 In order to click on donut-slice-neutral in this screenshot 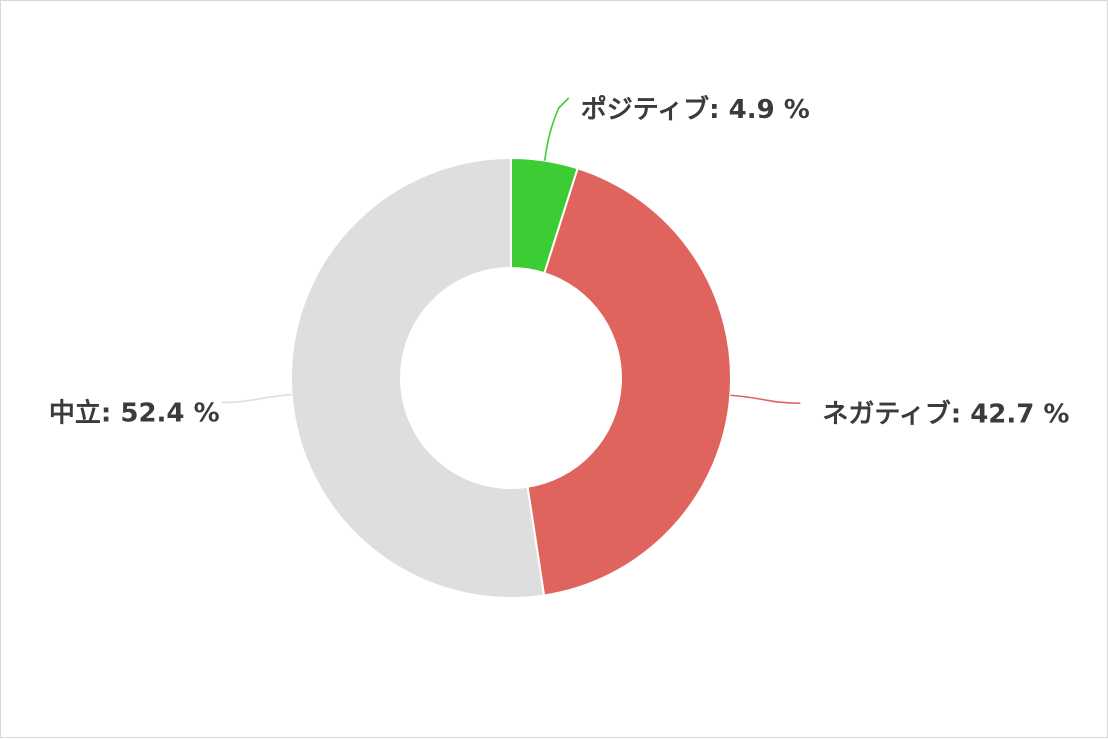, I will do `click(418, 377)`.